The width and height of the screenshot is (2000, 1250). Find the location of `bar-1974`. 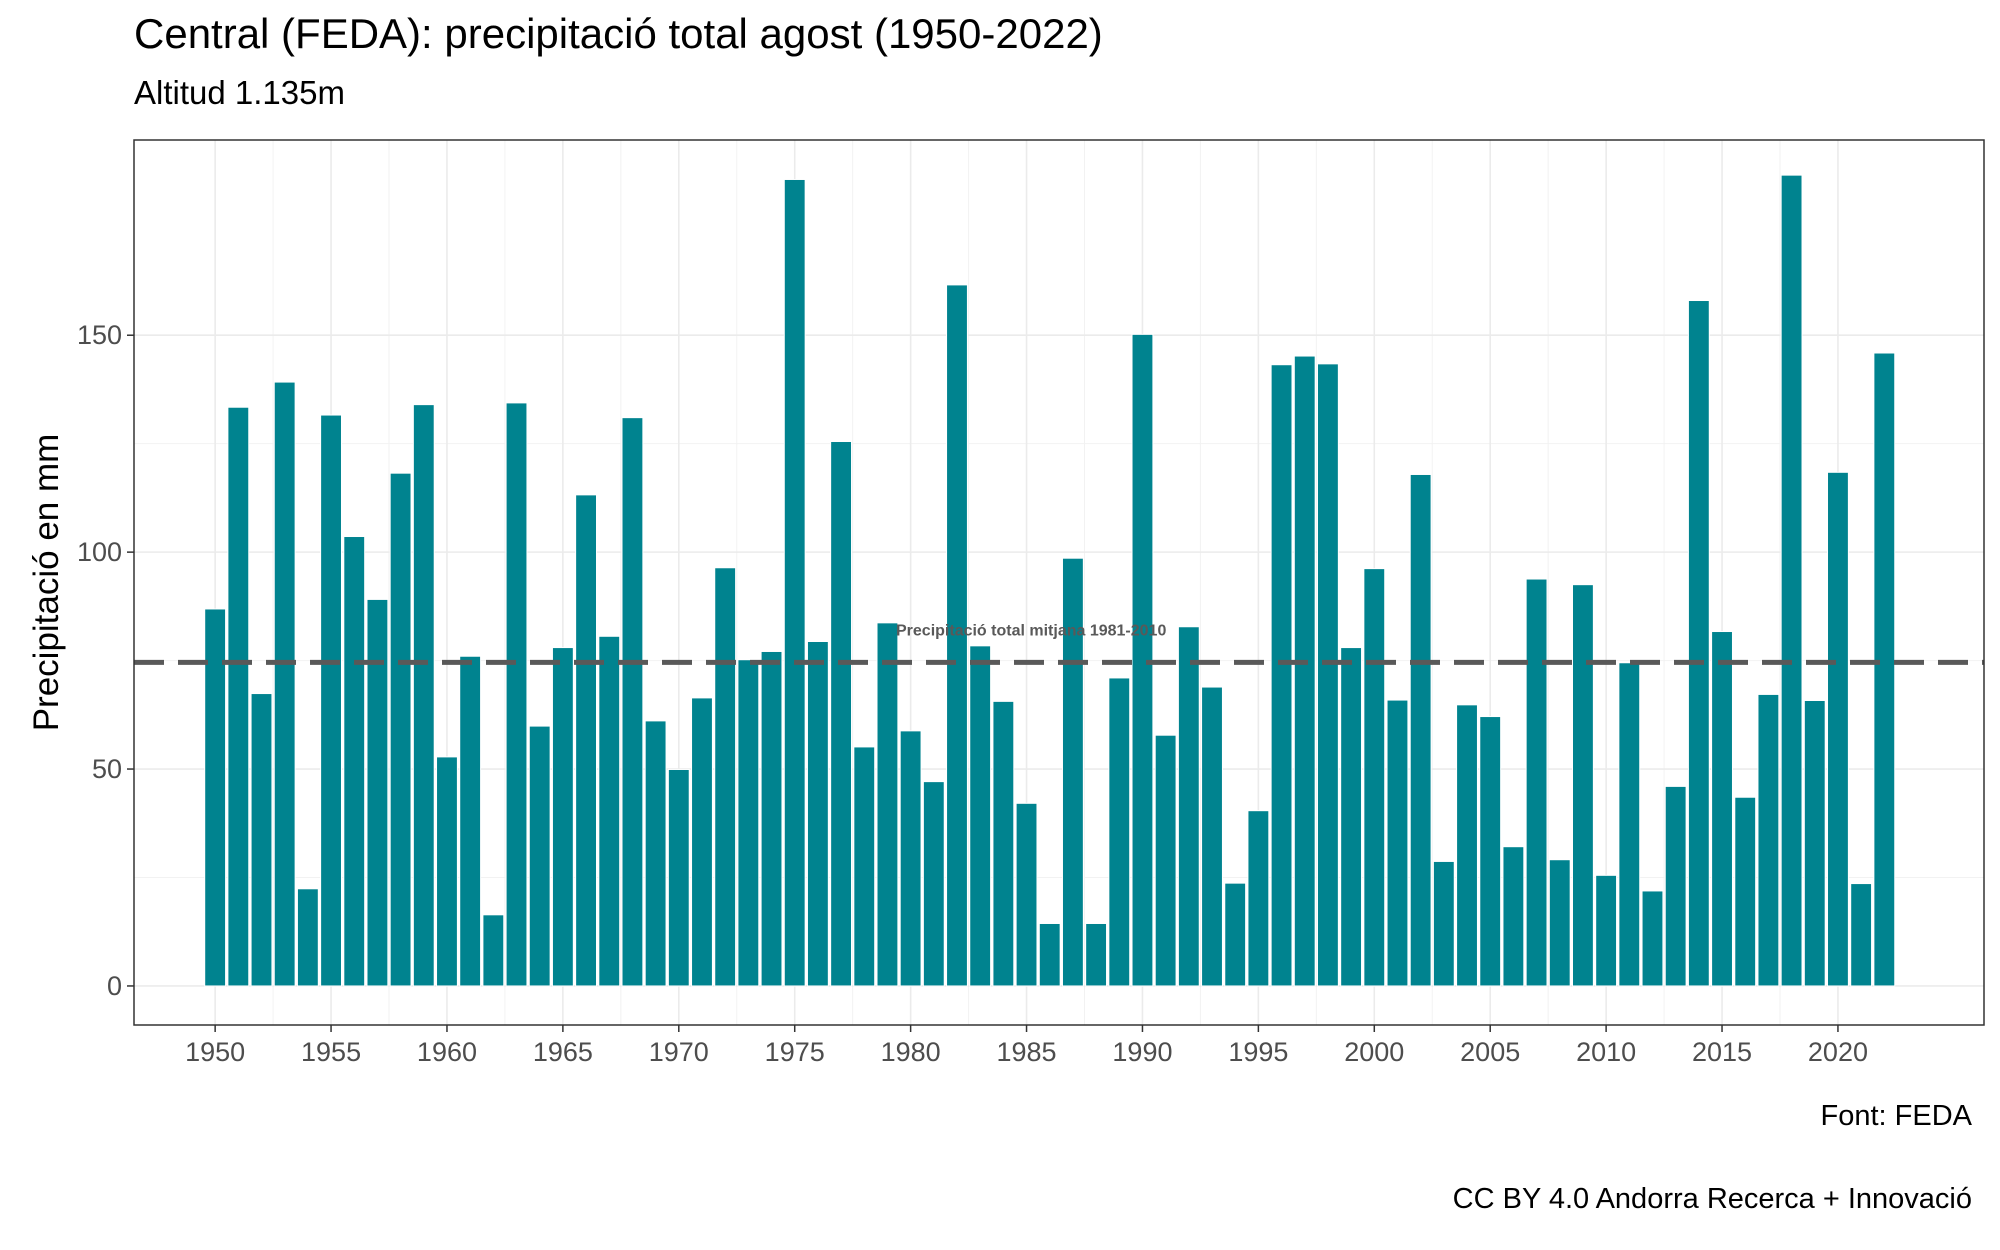

bar-1974 is located at coordinates (771, 818).